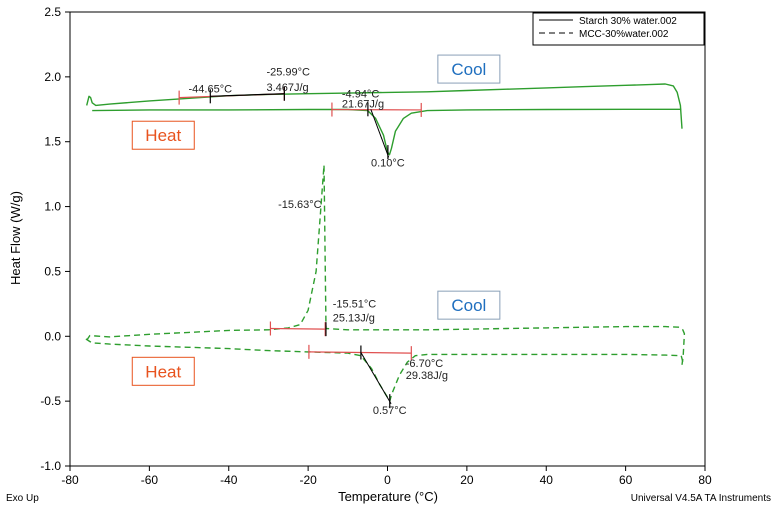 This screenshot has height=508, width=772. Describe the element at coordinates (50, 466) in the screenshot. I see `y-tick-label: -1.0` at that location.